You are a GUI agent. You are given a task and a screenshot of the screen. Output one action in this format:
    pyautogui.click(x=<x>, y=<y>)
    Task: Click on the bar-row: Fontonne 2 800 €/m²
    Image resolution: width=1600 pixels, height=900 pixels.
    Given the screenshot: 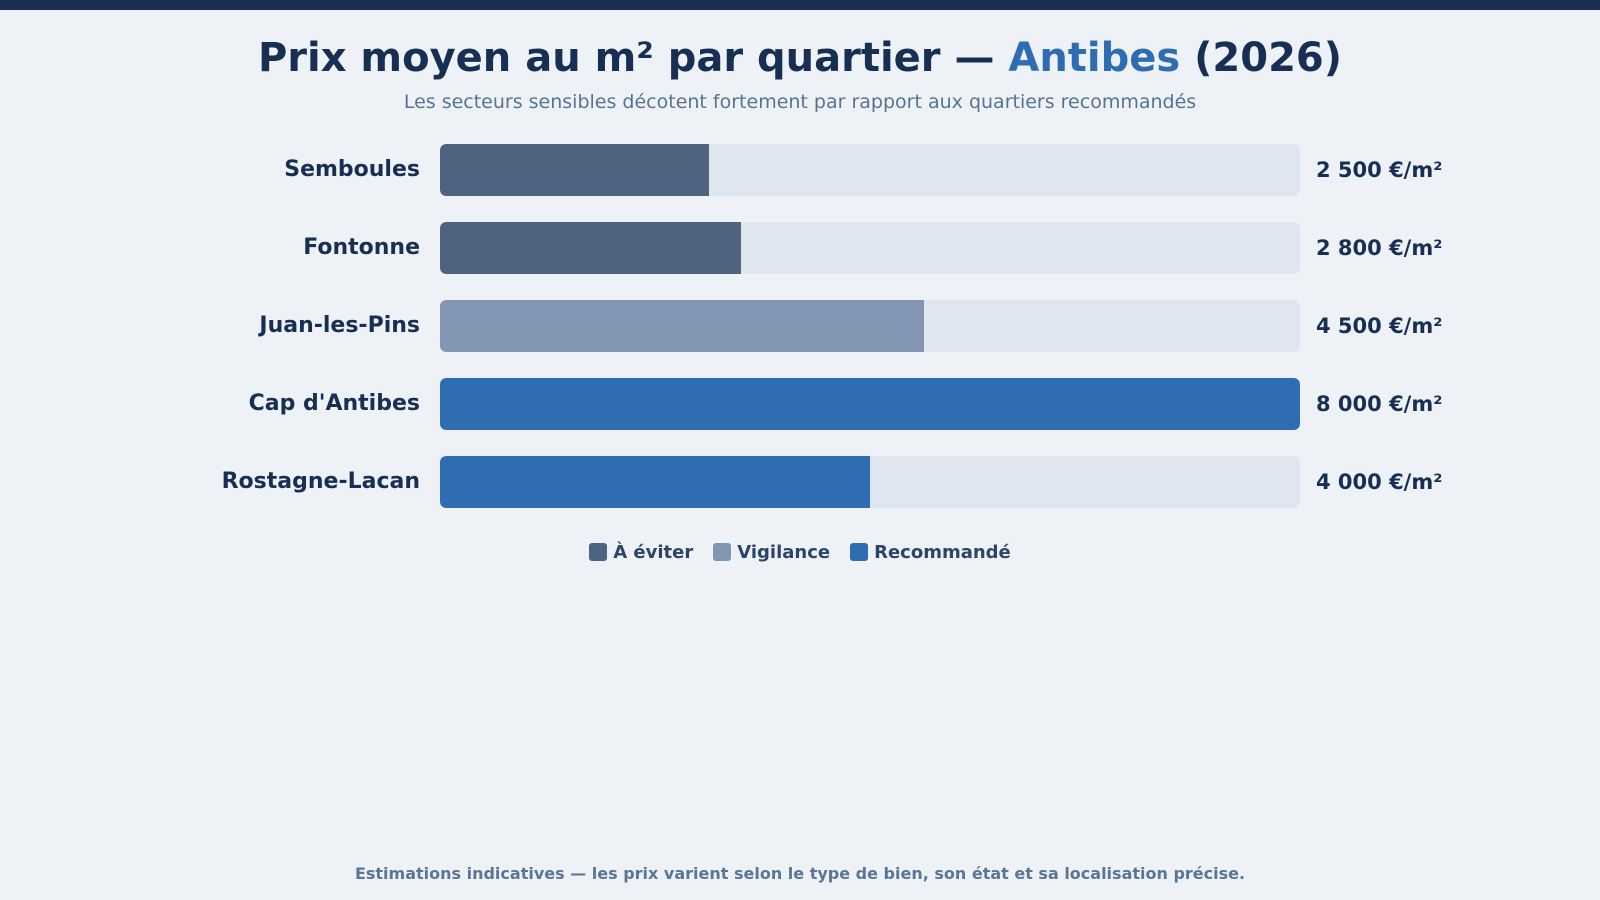 What is the action you would take?
    pyautogui.click(x=800, y=248)
    